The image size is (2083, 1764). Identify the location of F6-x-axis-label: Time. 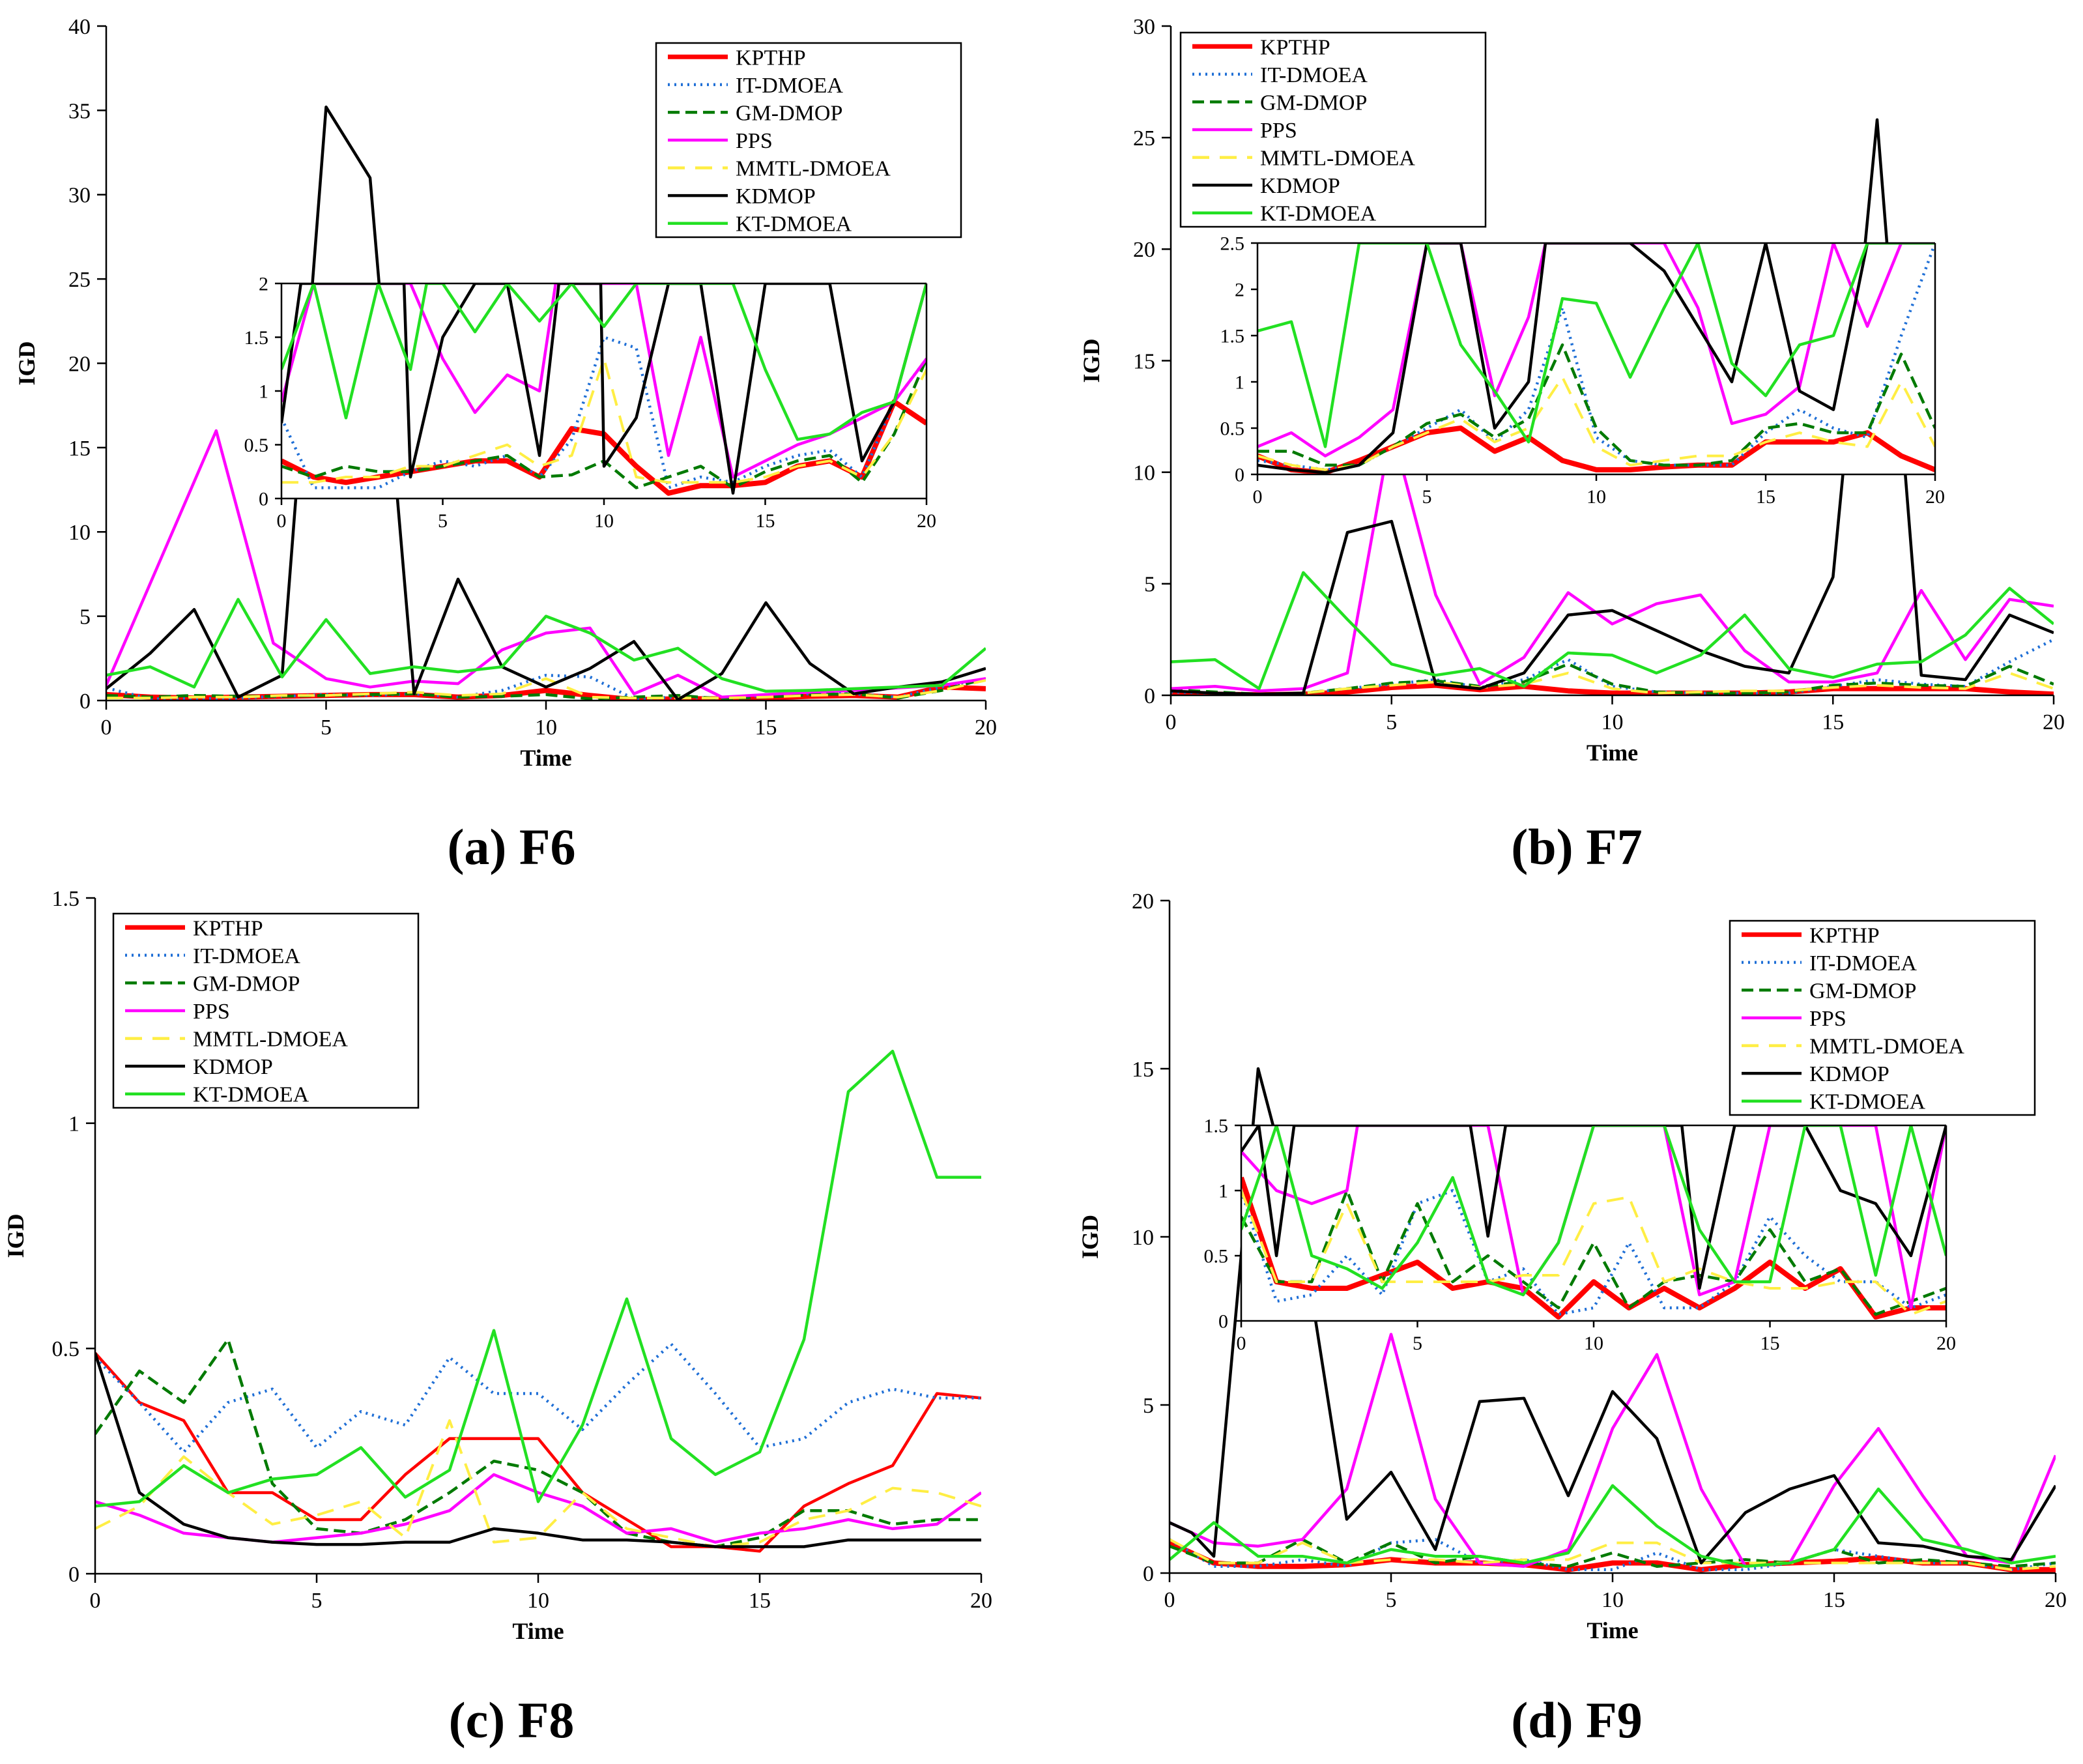
(545, 758).